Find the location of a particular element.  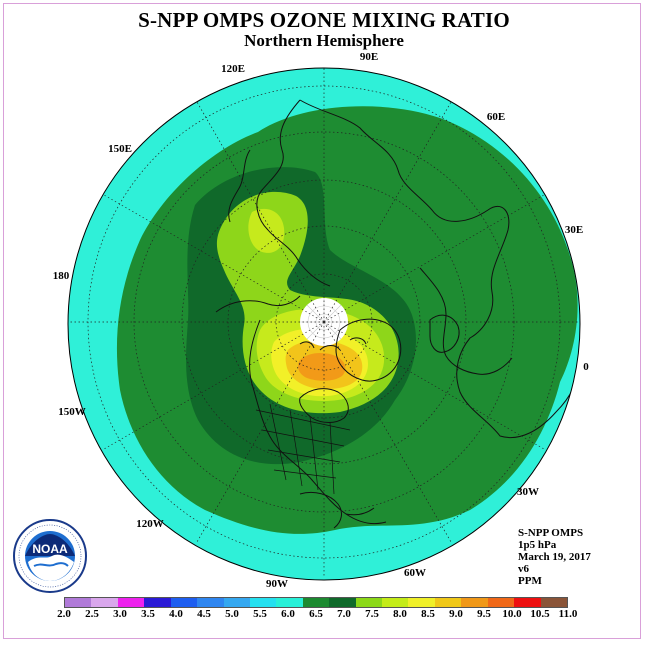

map-title: S-NPP OMPS OZONE MIXING RATIO is located at coordinates (324, 20).